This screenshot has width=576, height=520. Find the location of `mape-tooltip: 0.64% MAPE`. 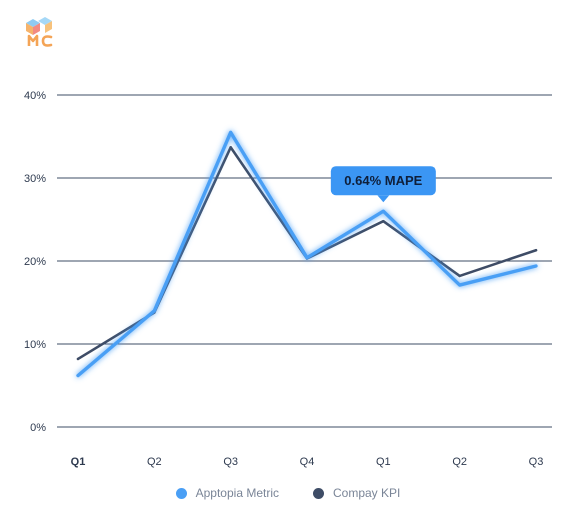

mape-tooltip: 0.64% MAPE is located at coordinates (383, 184).